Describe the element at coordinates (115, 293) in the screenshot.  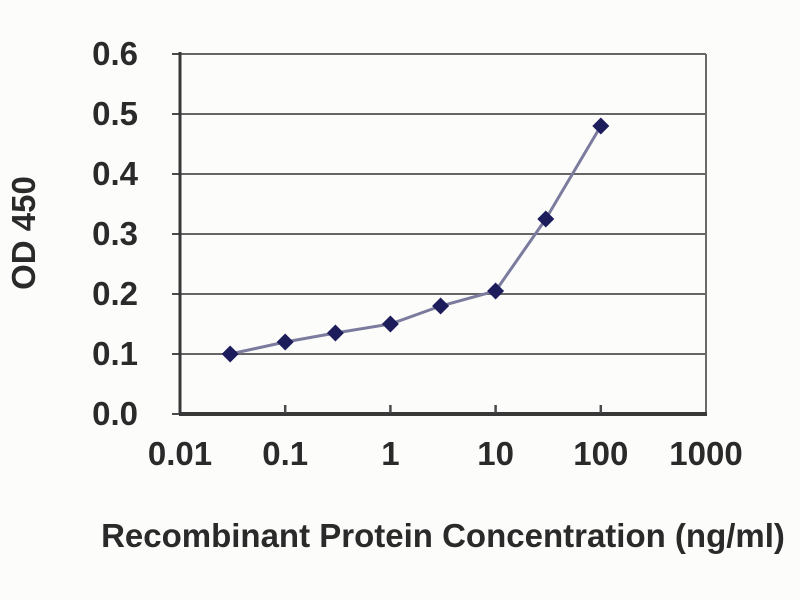
I see `y-tick-label: 0.2` at that location.